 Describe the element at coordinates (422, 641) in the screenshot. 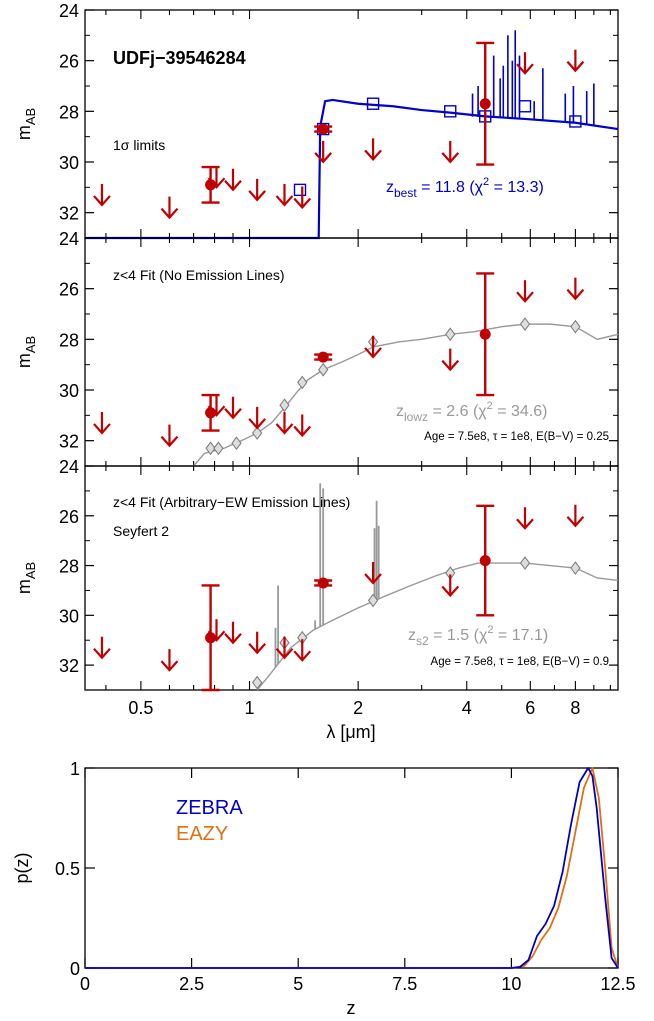

I see `bottom-fit-sub: s2` at that location.